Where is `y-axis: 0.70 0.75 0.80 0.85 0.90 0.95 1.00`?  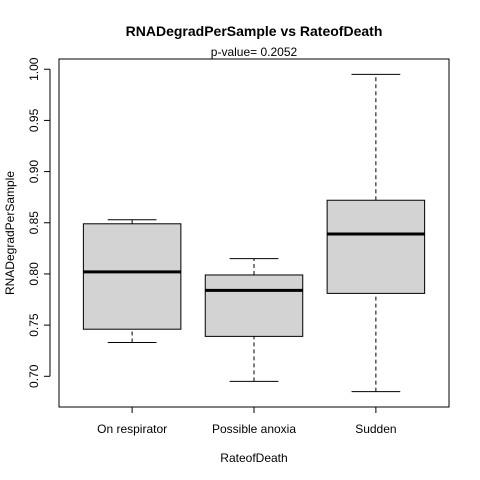
y-axis: 0.70 0.75 0.80 0.85 0.90 0.95 1.00 is located at coordinates (39, 222).